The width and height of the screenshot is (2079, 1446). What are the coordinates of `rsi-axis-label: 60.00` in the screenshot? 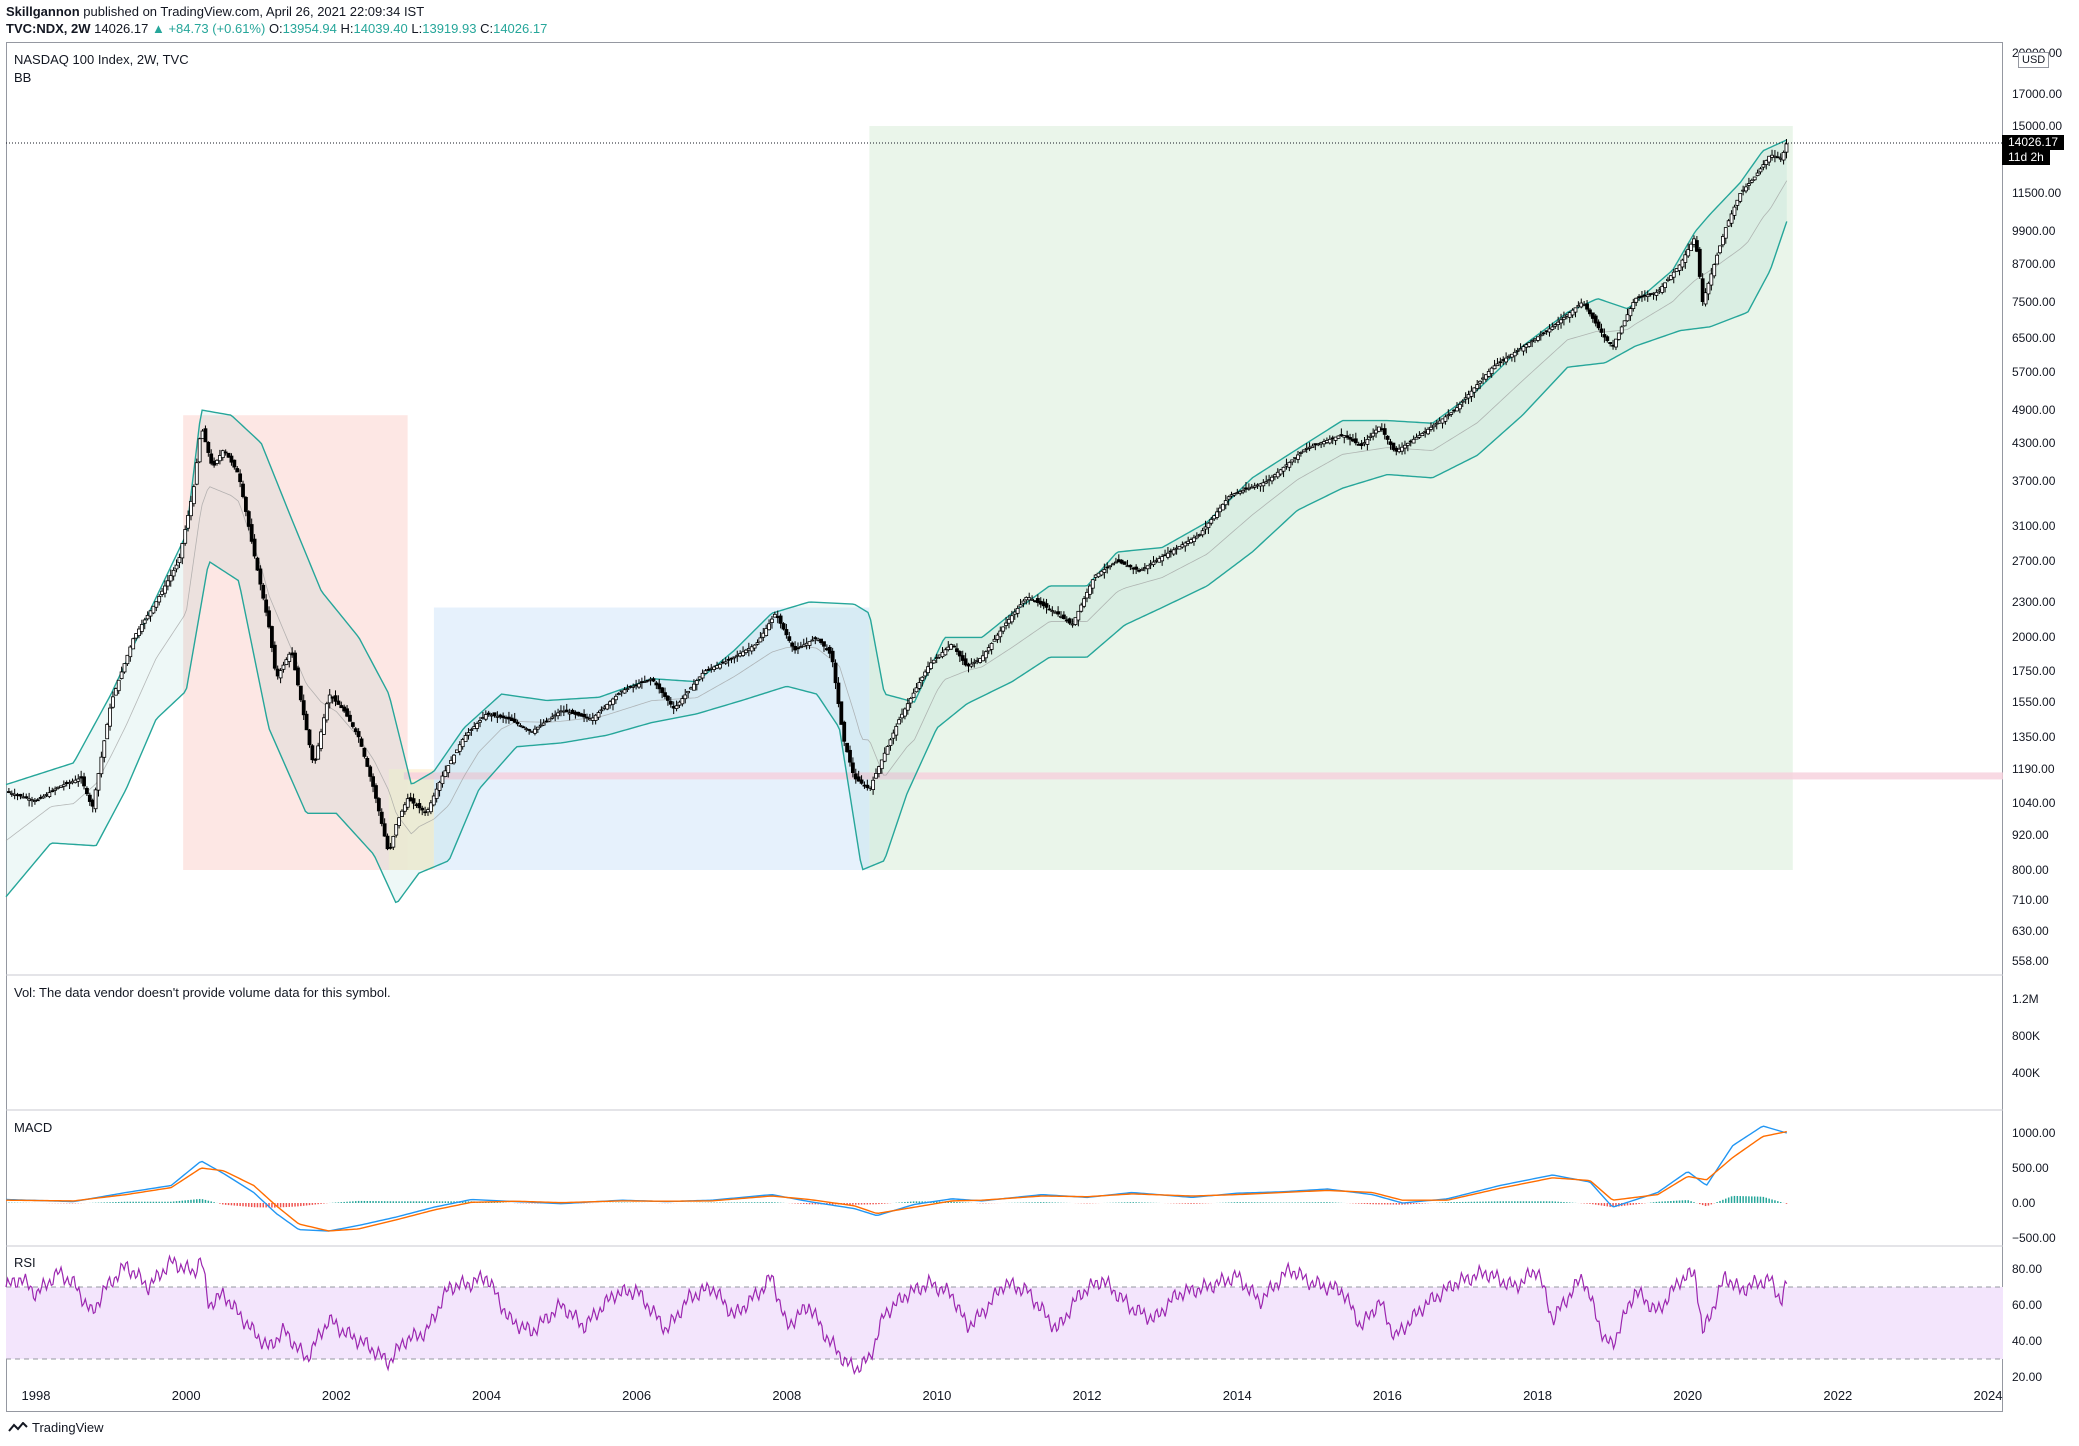 It's located at (2027, 1305).